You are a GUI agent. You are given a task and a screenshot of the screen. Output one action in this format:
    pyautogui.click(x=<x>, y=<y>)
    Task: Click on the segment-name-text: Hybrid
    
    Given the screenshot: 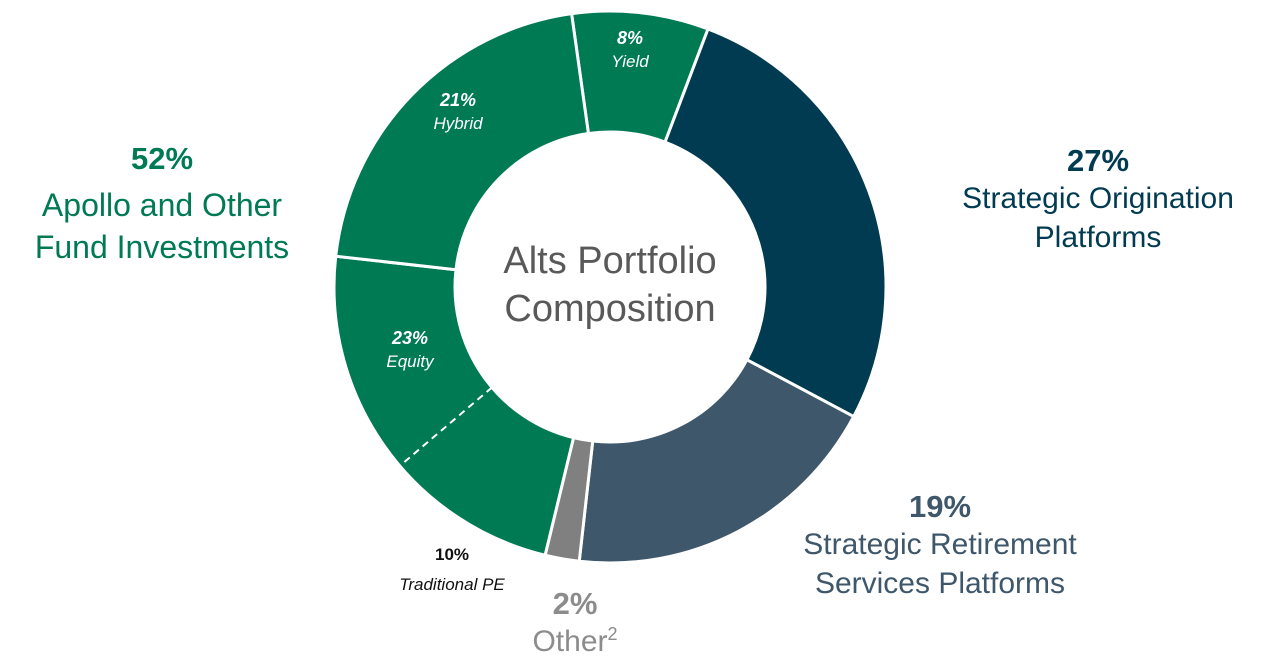 What is the action you would take?
    pyautogui.click(x=458, y=123)
    